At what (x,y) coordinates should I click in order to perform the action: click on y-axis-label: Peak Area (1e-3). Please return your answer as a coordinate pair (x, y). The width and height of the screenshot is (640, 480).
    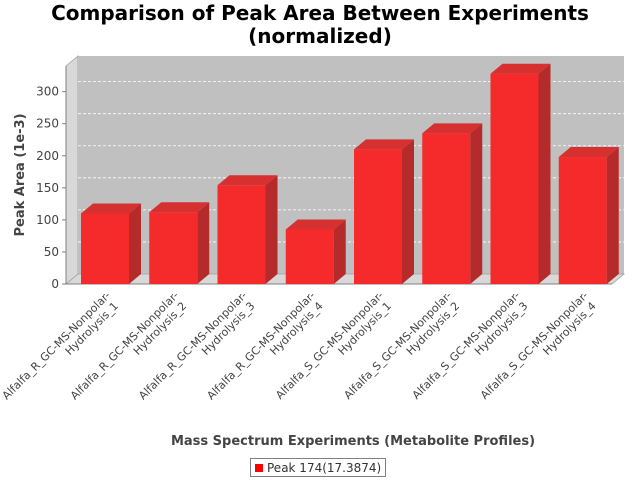
    Looking at the image, I should click on (20, 174).